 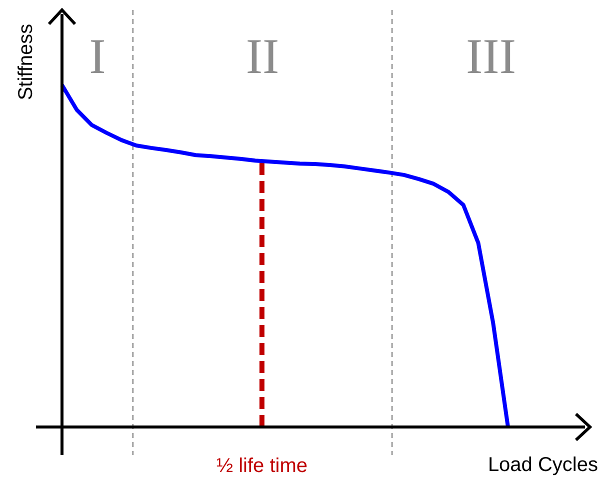 I want to click on x-axis-title: Load Cycles, so click(x=543, y=465).